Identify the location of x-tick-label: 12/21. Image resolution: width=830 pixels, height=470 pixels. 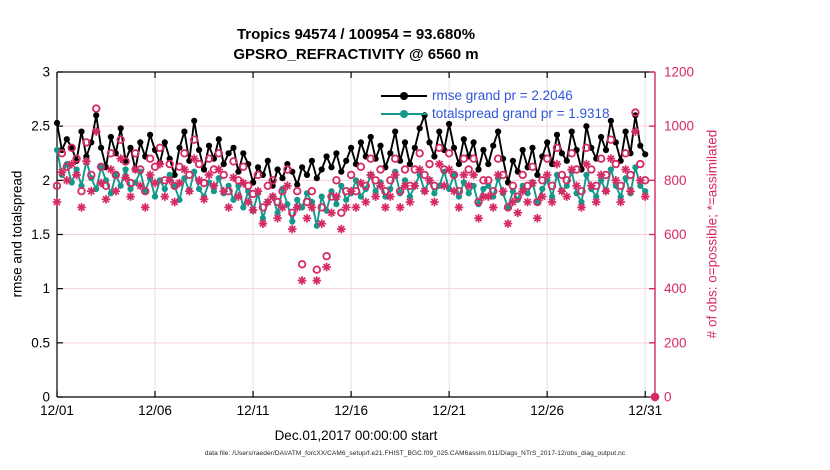
(449, 410).